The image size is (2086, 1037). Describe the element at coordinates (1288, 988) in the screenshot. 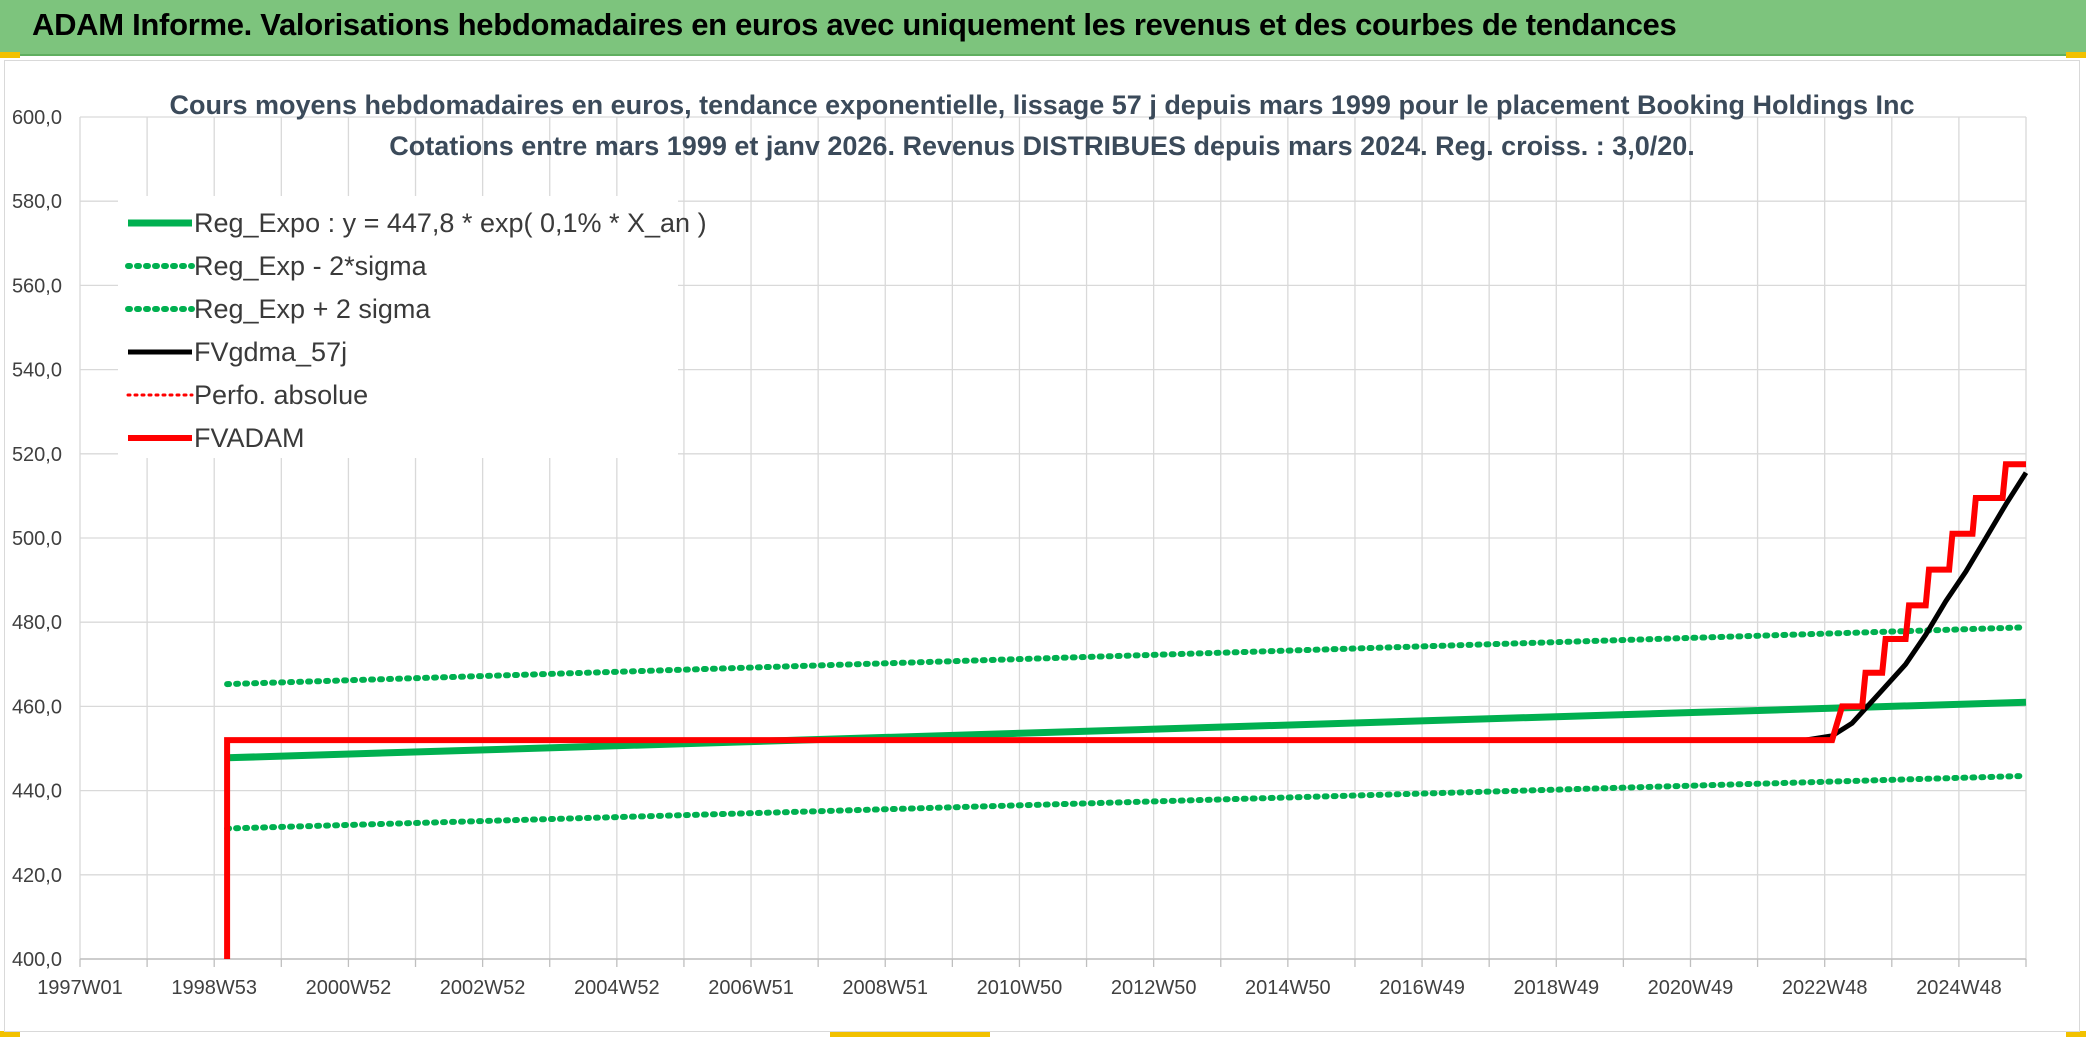

I see `x-tick-label: 2014W50` at that location.